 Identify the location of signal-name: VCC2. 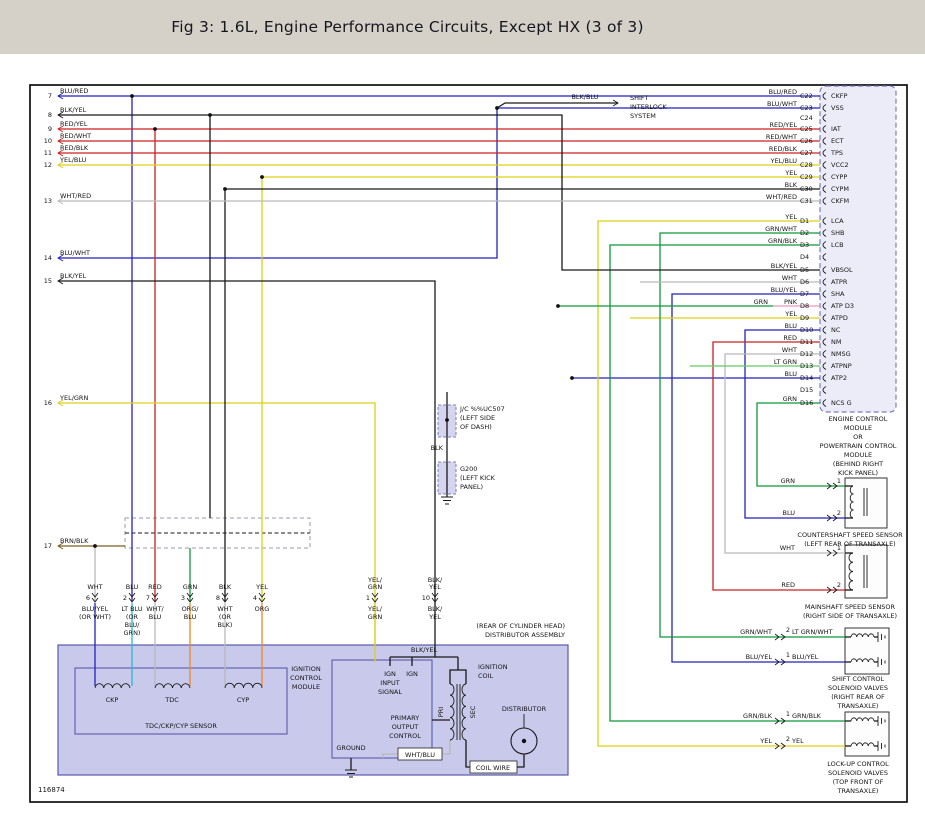
(840, 165).